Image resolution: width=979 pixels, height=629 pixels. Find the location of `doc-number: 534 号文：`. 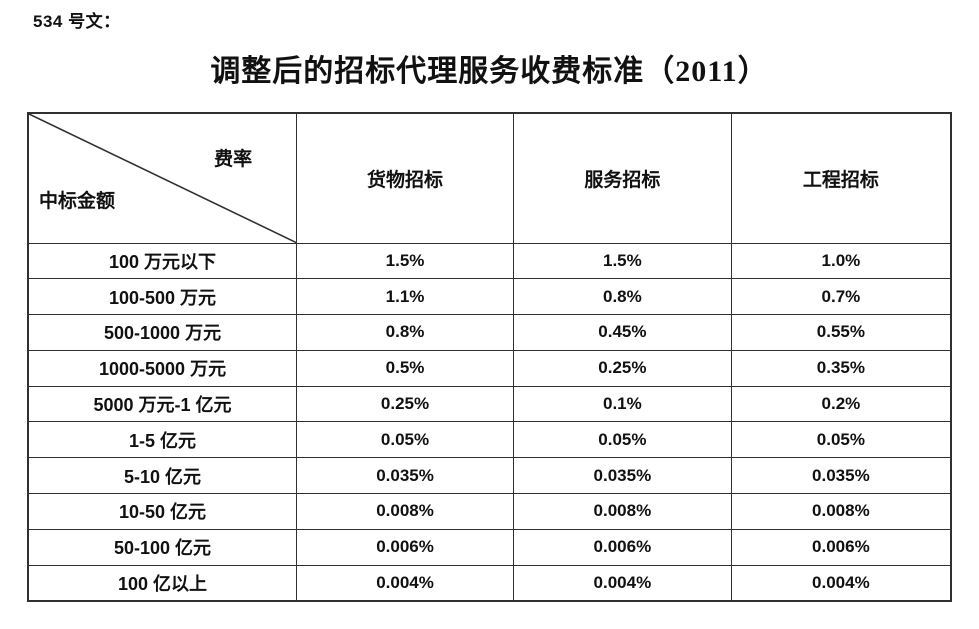

doc-number: 534 号文： is located at coordinates (77, 21).